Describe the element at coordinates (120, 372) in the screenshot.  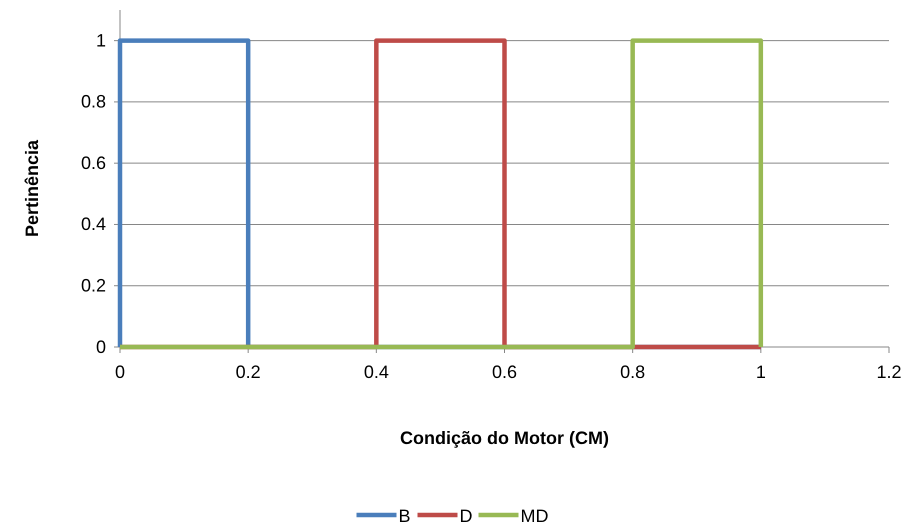
I see `x-tick-label: 0` at that location.